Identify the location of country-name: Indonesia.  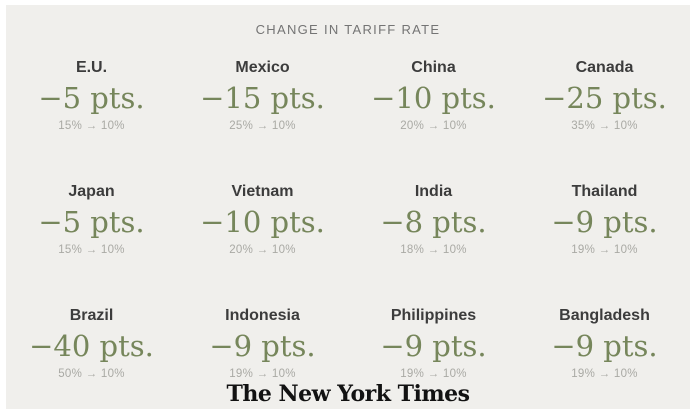
(262, 315).